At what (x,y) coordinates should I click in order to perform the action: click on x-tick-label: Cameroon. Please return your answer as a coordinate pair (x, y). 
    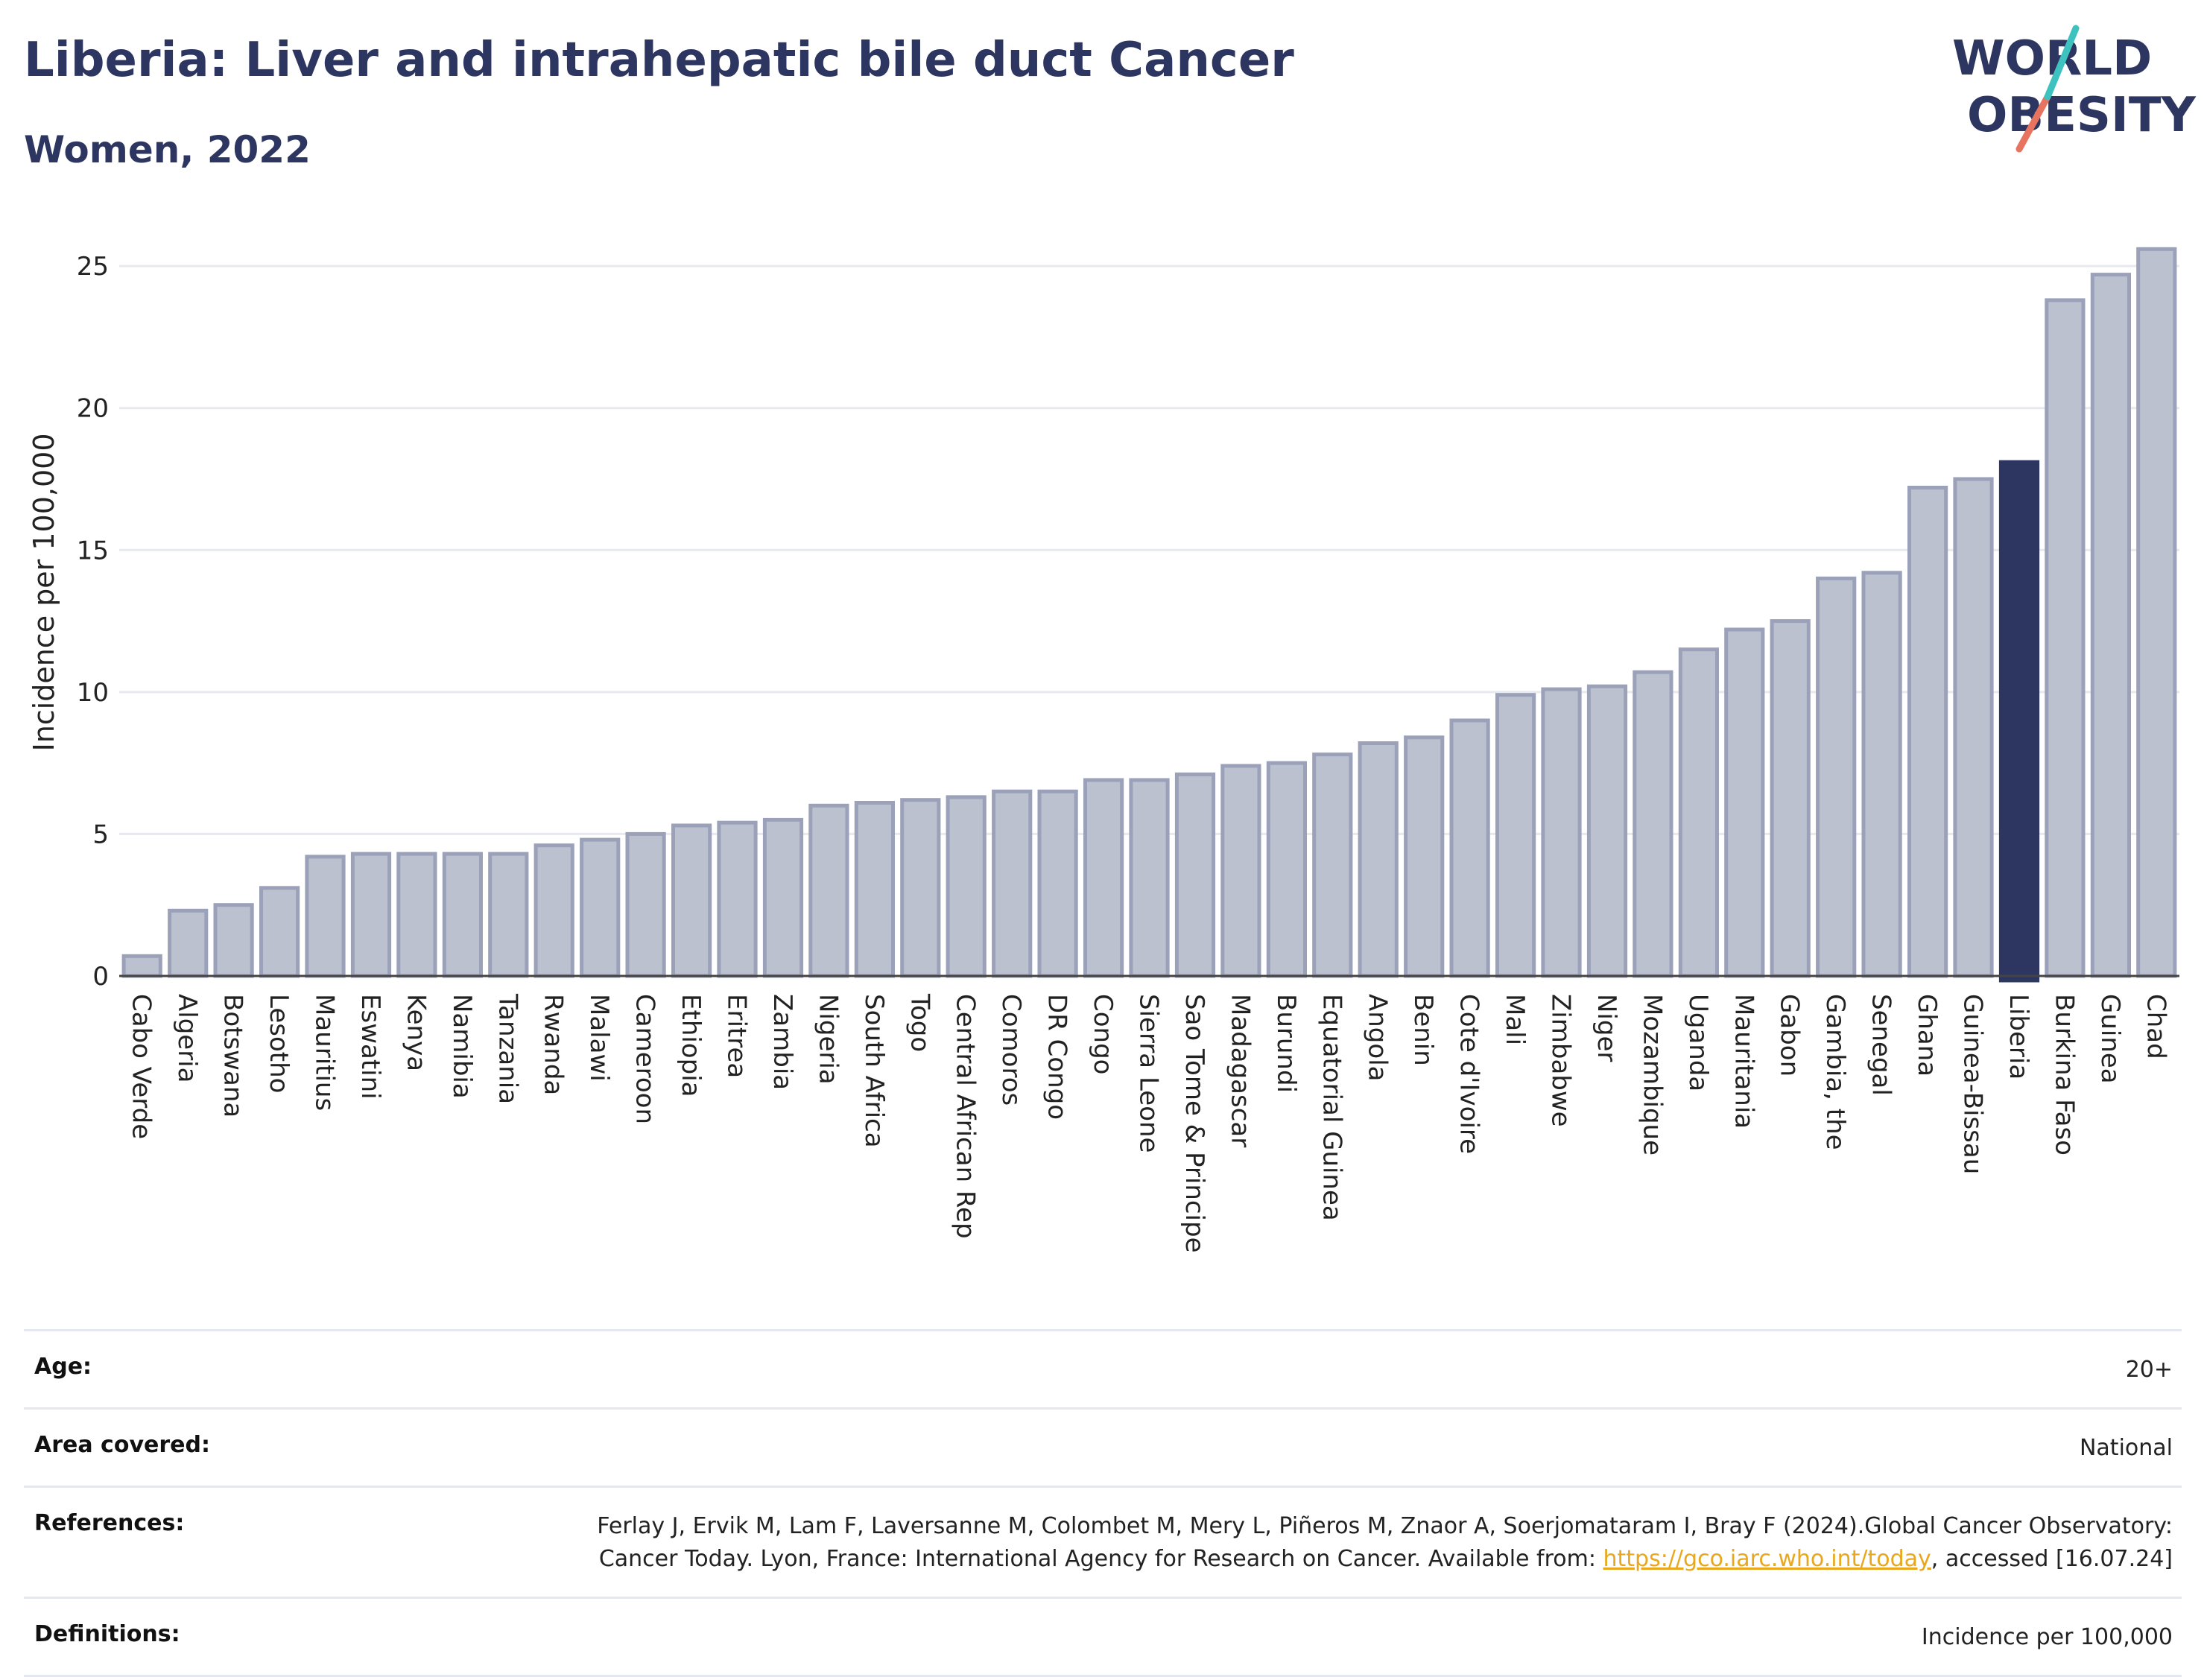
    Looking at the image, I should click on (645, 1059).